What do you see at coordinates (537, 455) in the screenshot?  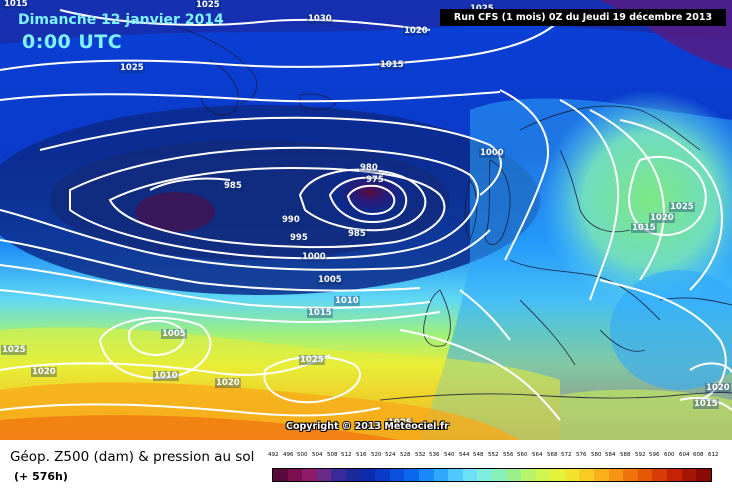 I see `color-scale-tick-label: 564` at bounding box center [537, 455].